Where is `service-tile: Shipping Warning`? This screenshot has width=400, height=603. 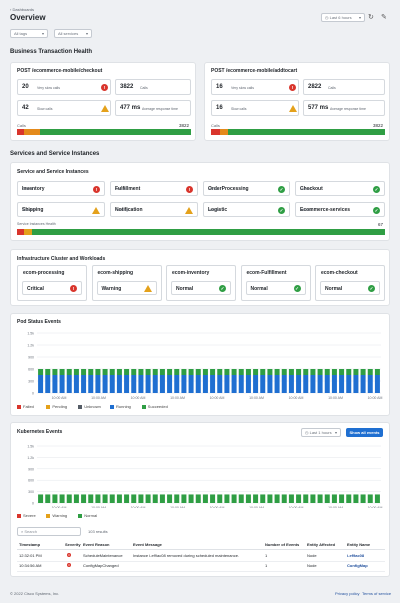 service-tile: Shipping Warning is located at coordinates (61, 209).